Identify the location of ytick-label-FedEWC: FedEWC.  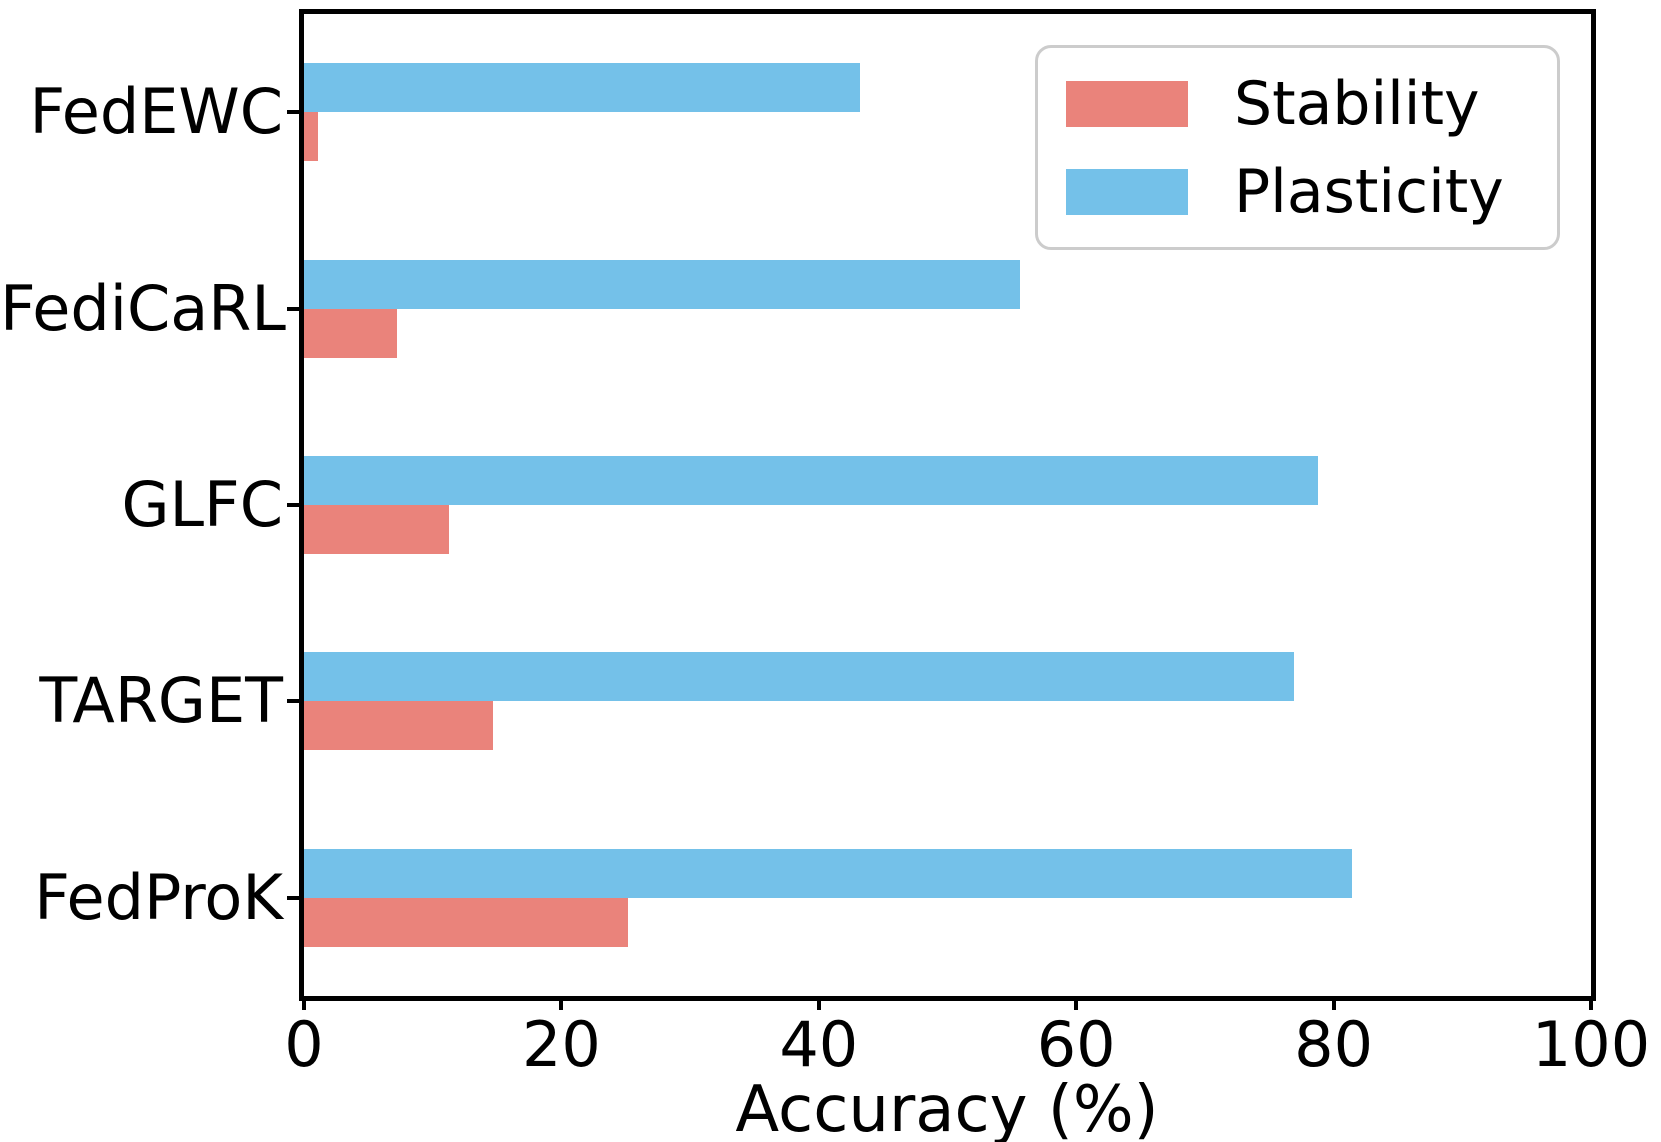
(156, 112).